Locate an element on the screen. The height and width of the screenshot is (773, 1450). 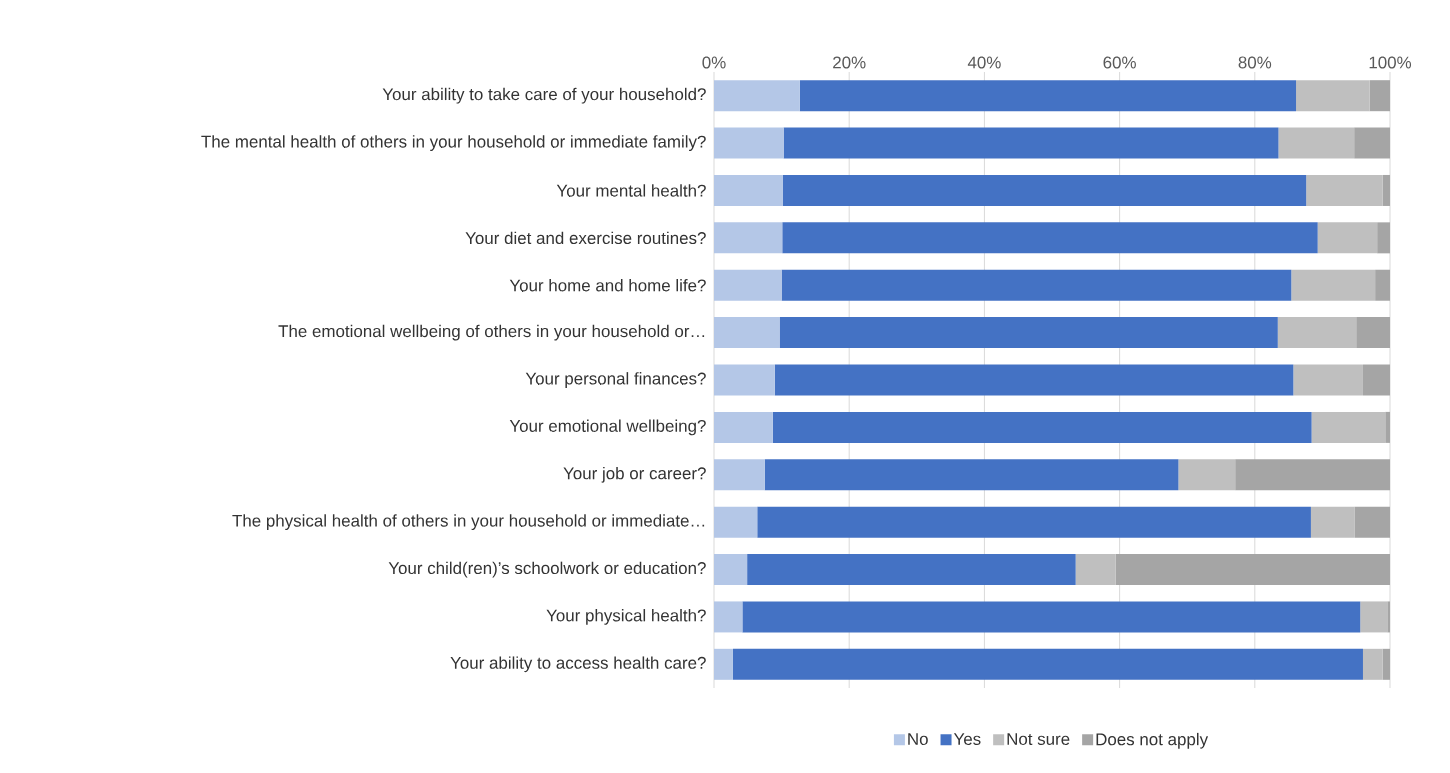
x-tick-label: 0% is located at coordinates (714, 62).